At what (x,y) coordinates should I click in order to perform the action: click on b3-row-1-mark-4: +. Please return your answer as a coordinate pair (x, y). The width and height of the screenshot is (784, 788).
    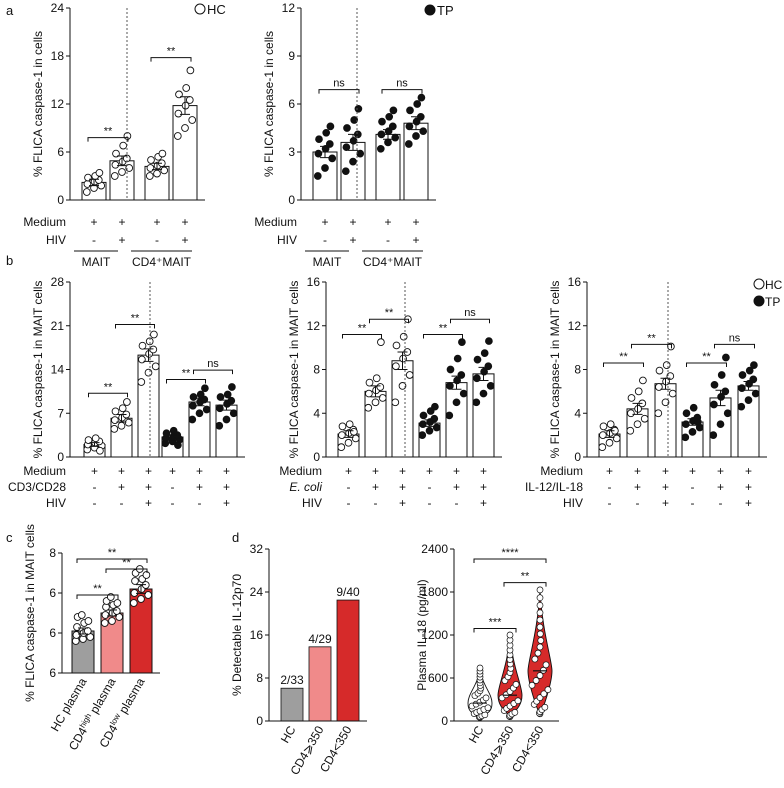
    Looking at the image, I should click on (720, 487).